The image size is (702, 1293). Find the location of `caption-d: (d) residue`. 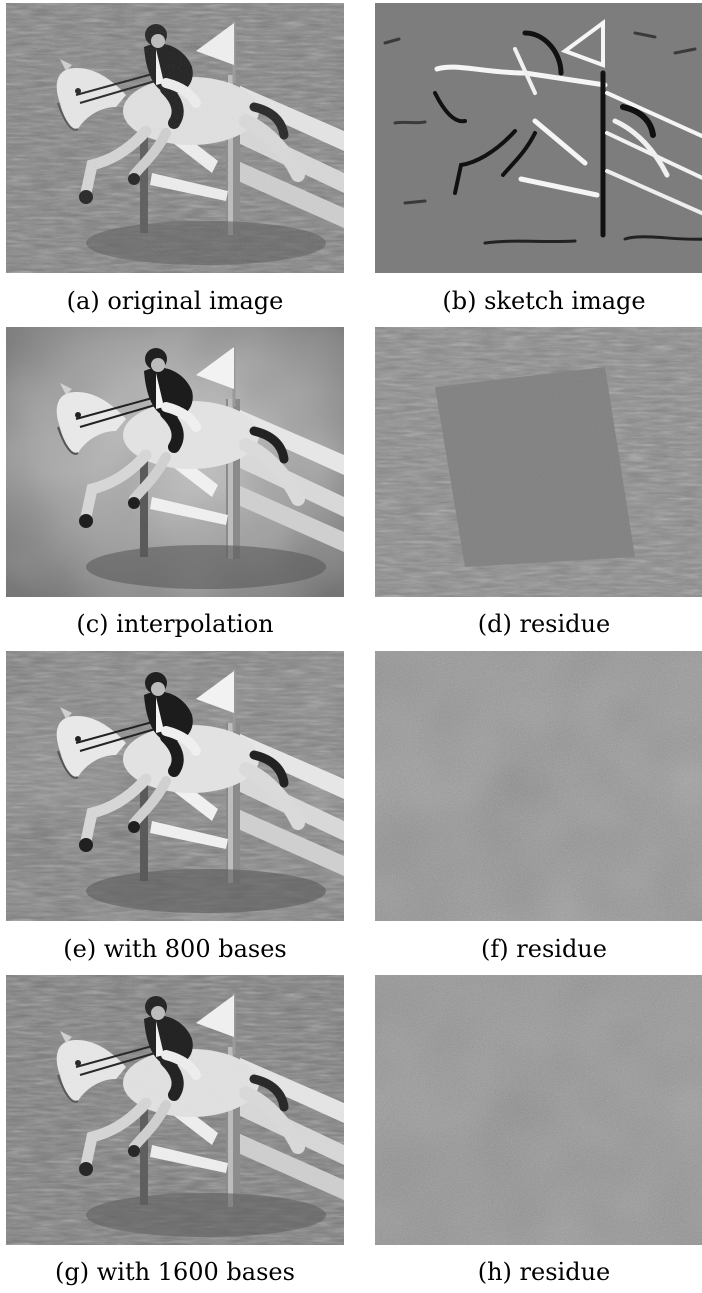

caption-d: (d) residue is located at coordinates (544, 624).